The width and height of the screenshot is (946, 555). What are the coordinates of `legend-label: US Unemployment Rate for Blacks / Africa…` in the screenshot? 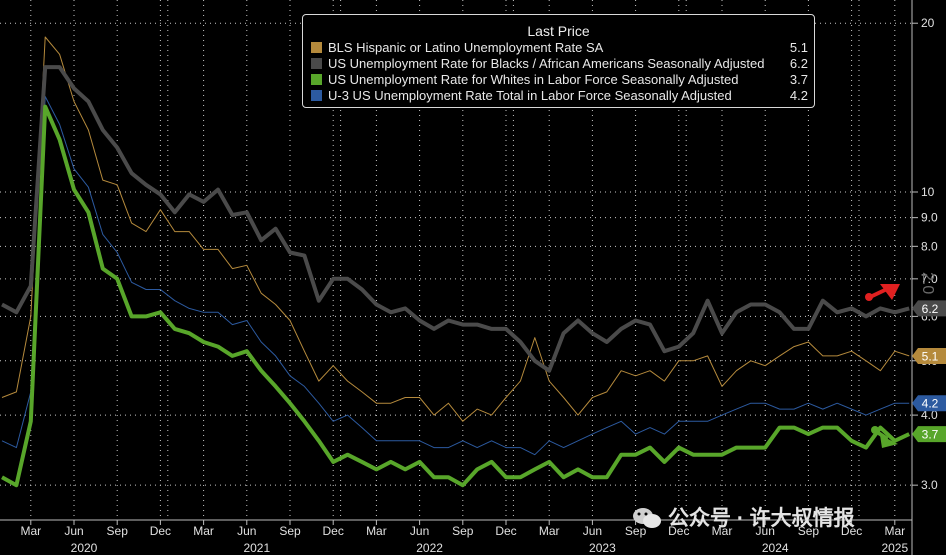 It's located at (546, 63).